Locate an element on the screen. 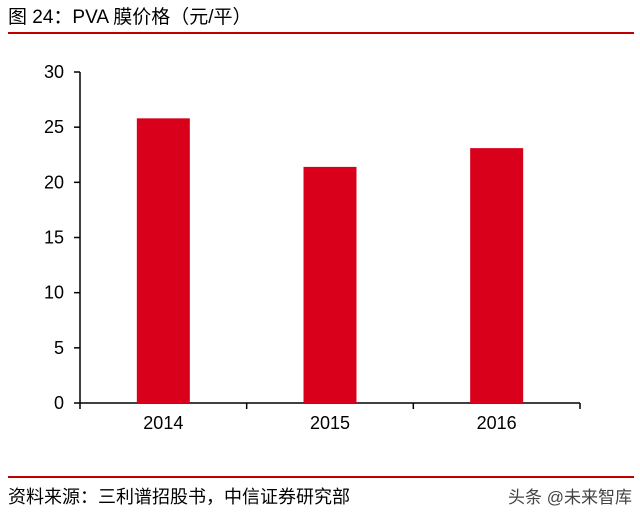 This screenshot has width=640, height=519. title-divider is located at coordinates (321, 33).